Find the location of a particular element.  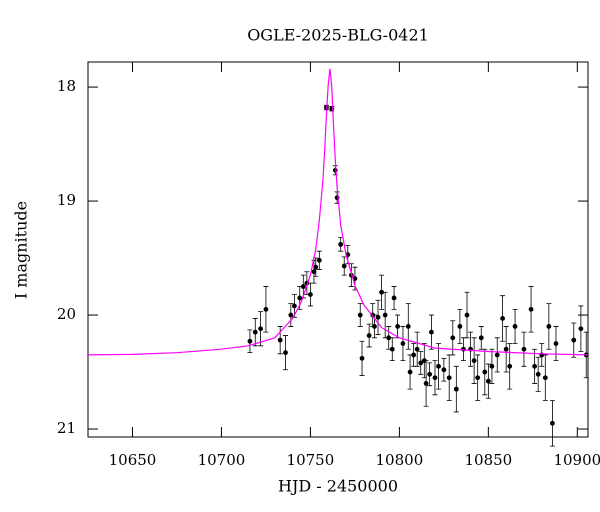

y-tick-label: 21 is located at coordinates (66, 428).